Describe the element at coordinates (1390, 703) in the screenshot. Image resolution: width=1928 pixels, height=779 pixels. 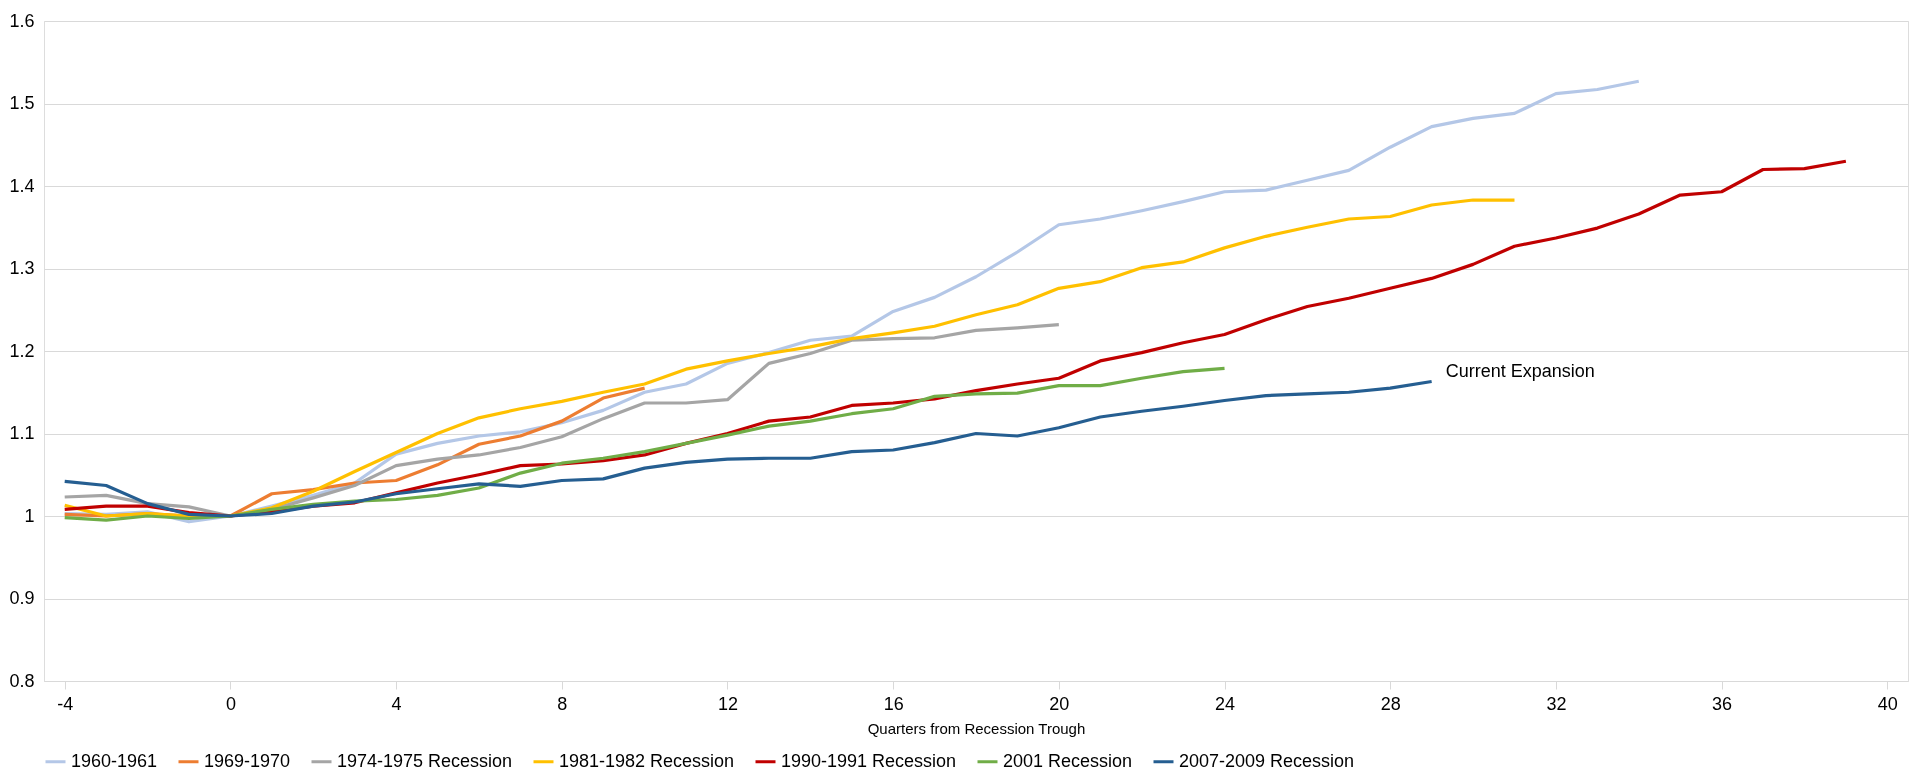
I see `x-tick-label: 28` at that location.